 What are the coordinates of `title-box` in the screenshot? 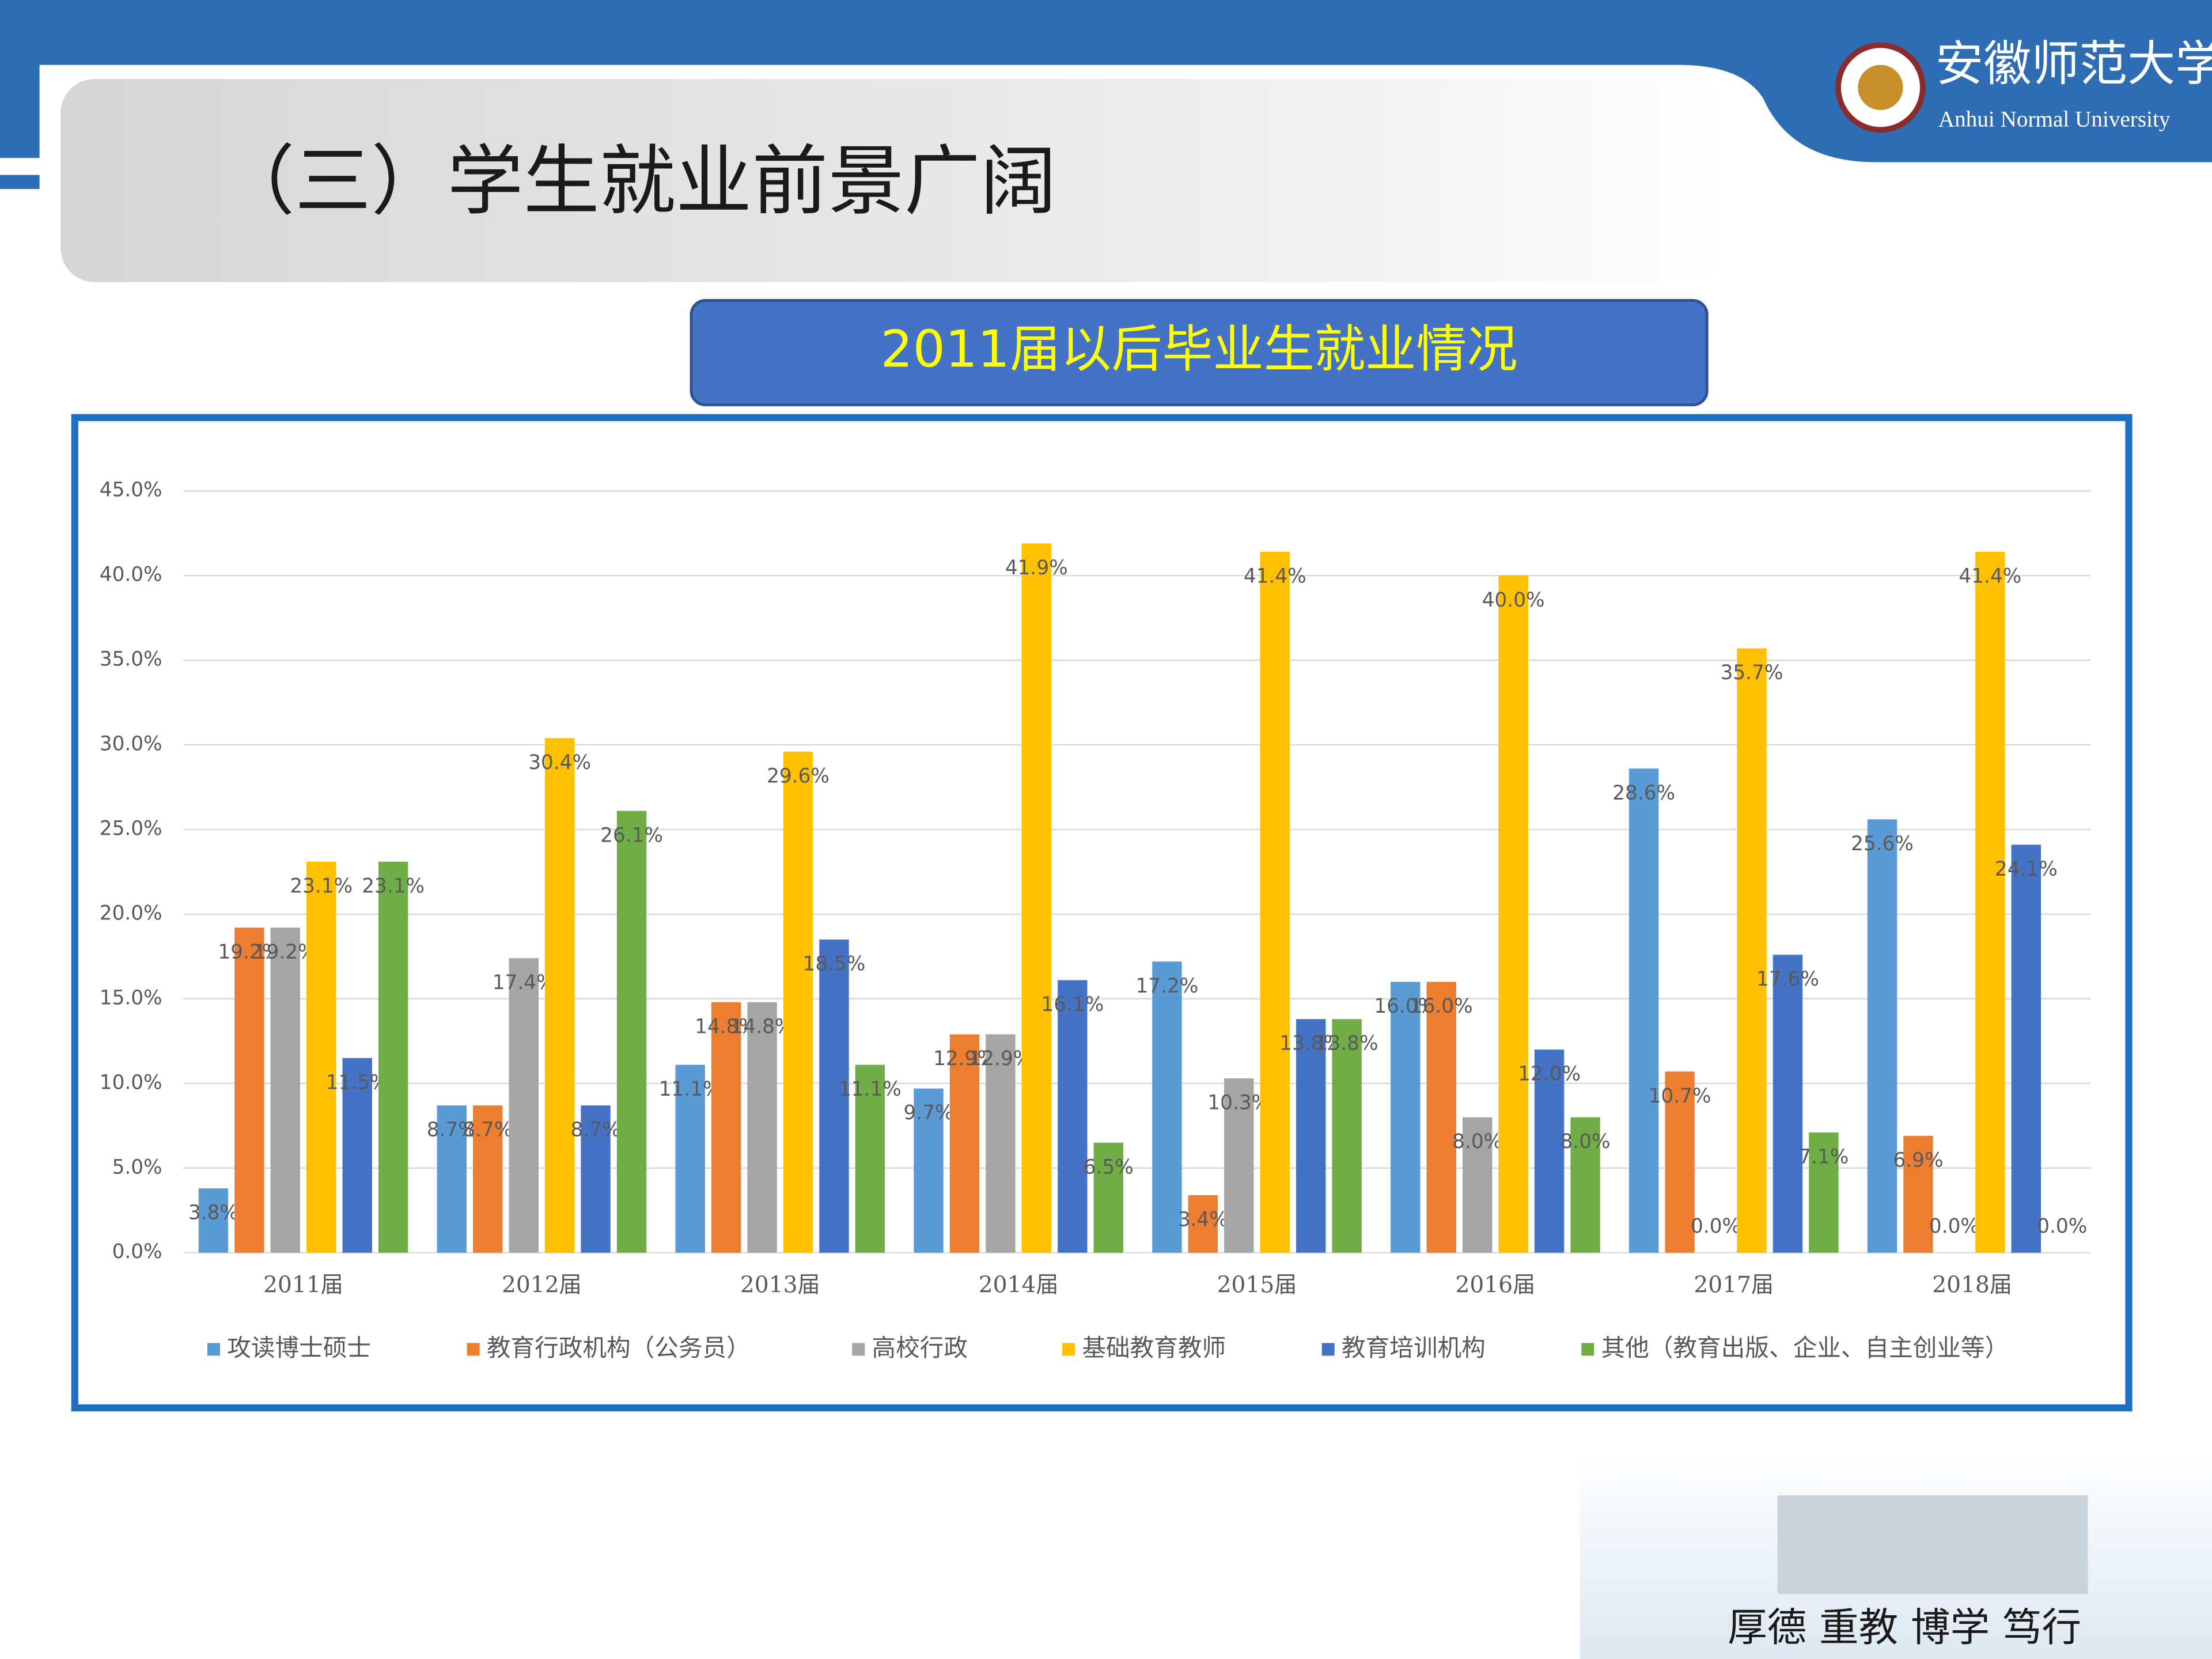 It's located at (893, 180).